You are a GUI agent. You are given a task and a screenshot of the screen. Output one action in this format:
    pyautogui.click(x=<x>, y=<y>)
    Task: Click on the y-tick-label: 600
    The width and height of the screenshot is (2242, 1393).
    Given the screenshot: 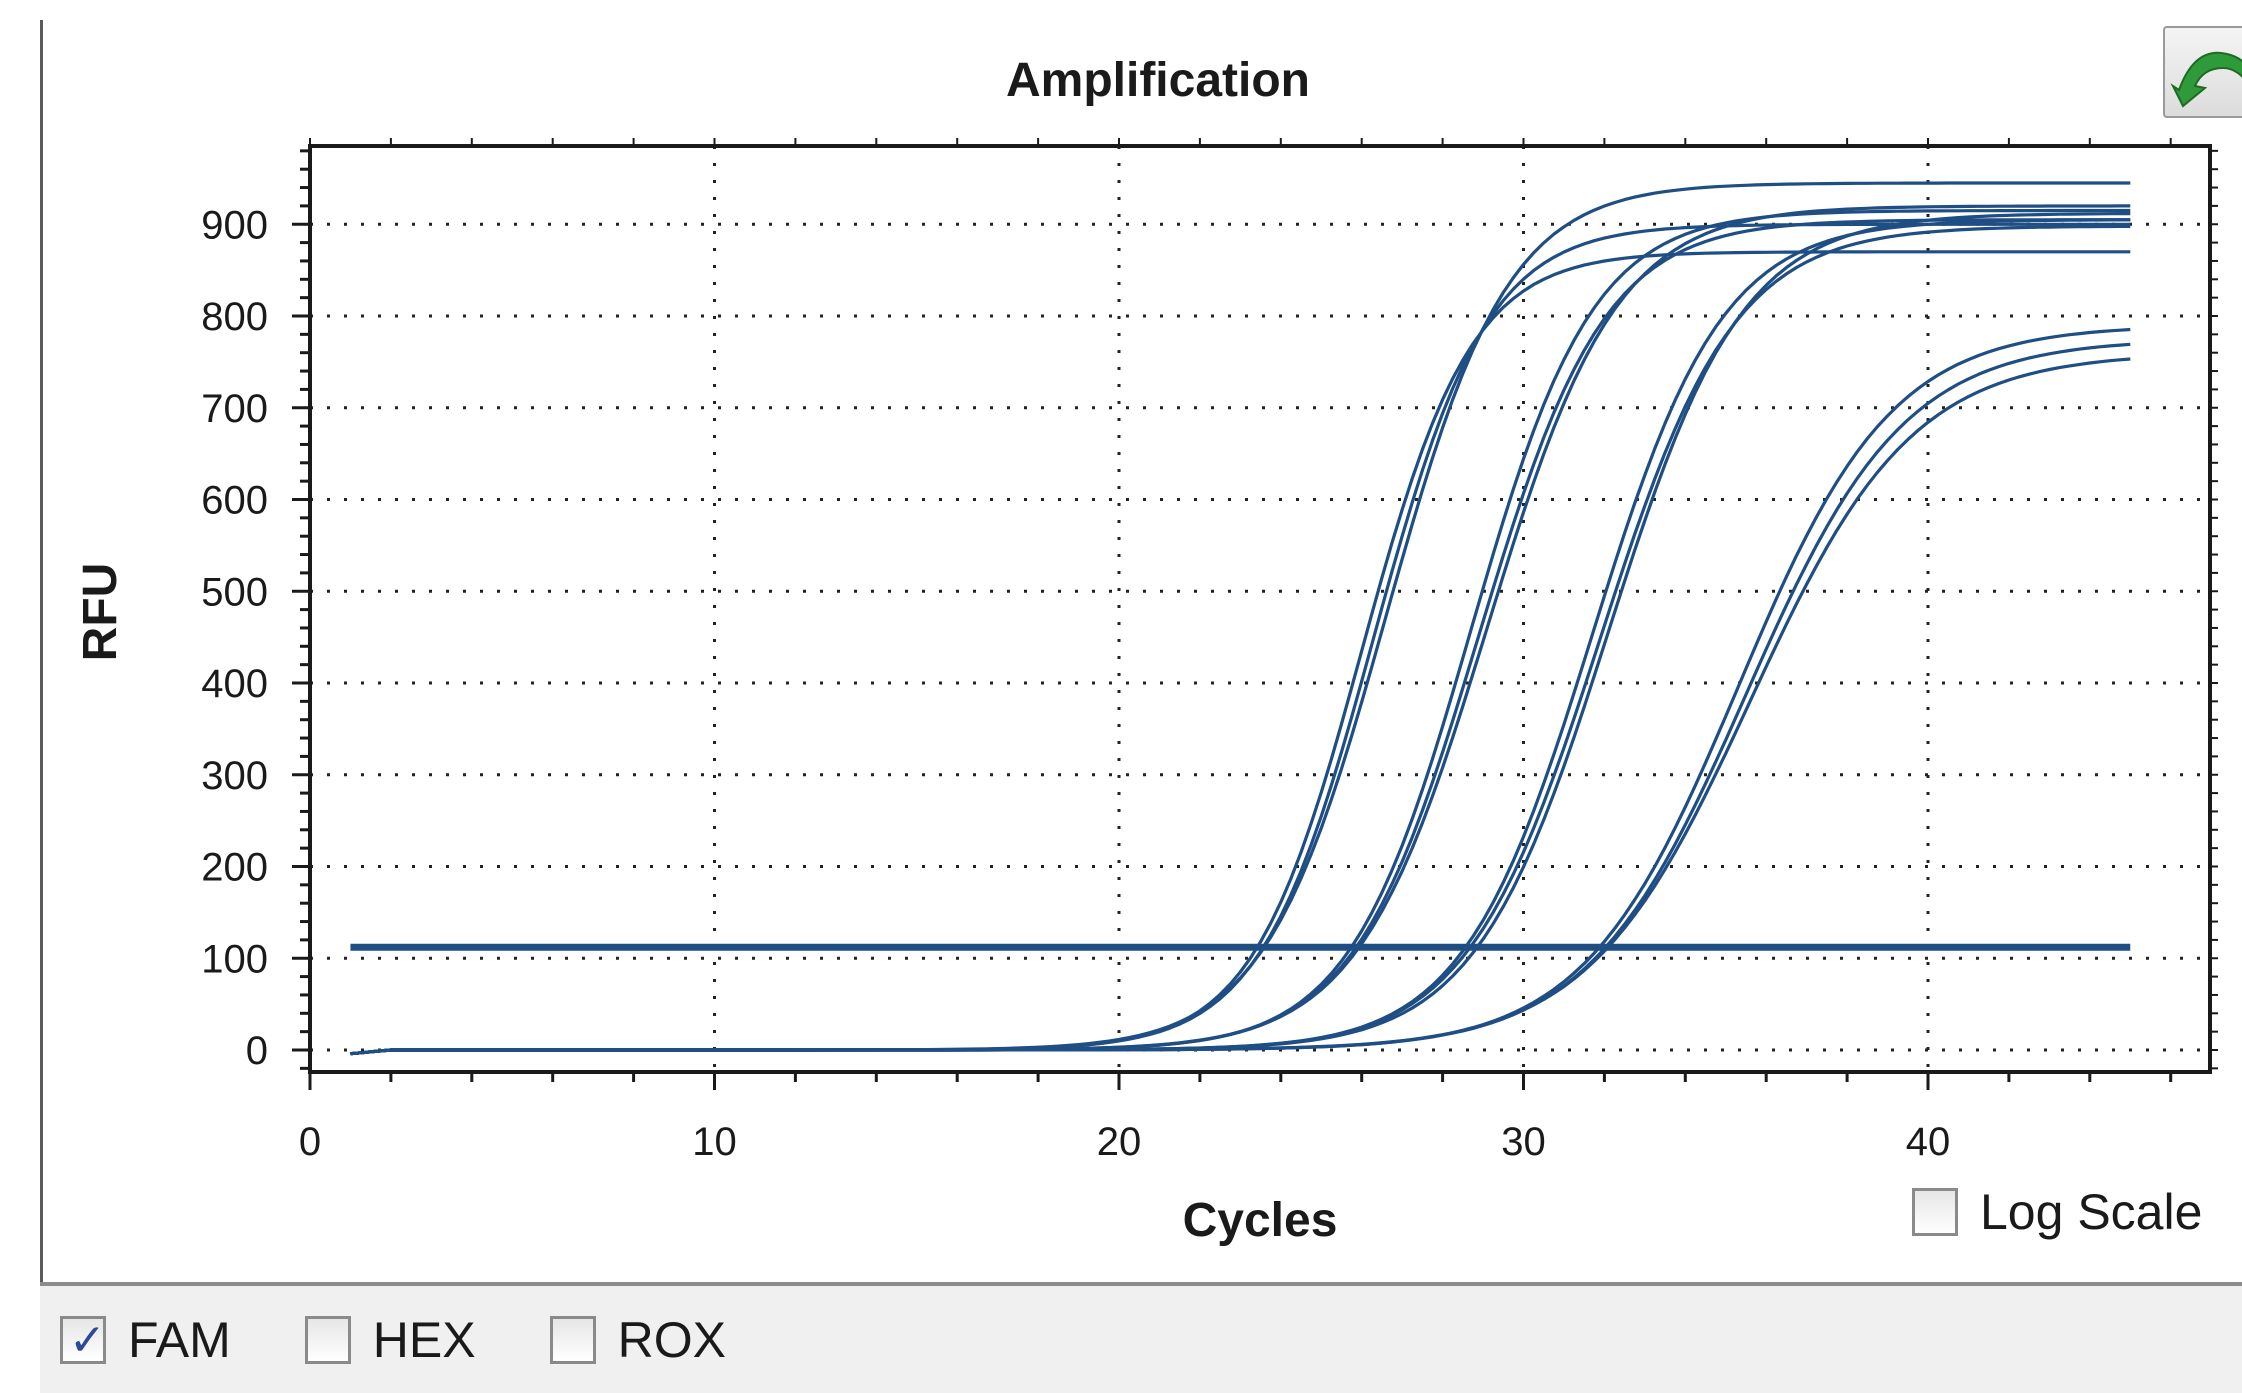 What is the action you would take?
    pyautogui.click(x=234, y=501)
    